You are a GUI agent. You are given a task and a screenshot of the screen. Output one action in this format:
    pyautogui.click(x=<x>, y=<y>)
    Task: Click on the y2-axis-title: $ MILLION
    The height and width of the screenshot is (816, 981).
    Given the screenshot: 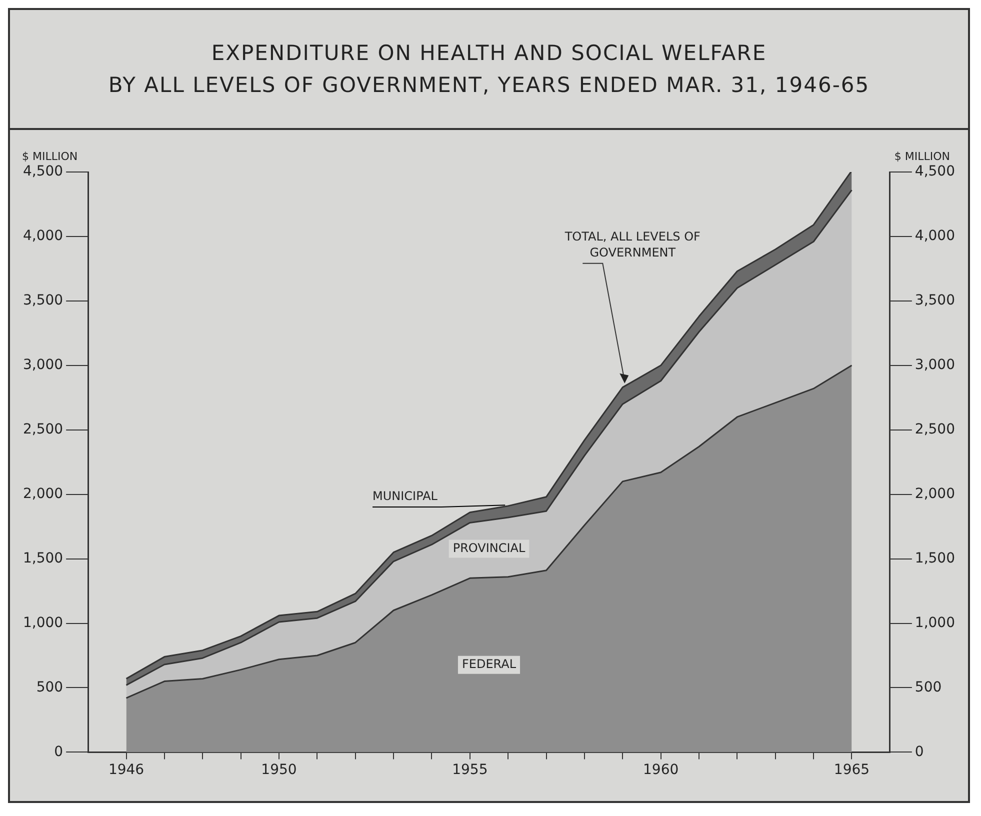 What is the action you would take?
    pyautogui.click(x=922, y=156)
    